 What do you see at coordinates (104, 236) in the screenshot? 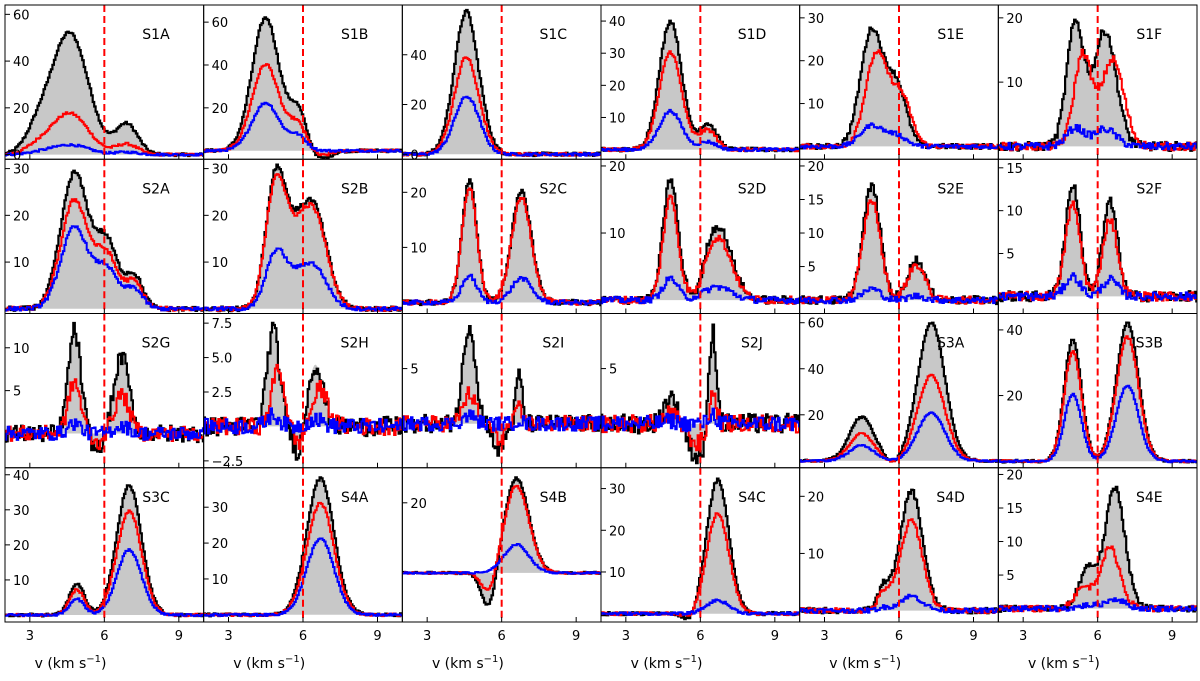
I see `panel-S2A: 10 20 30 S2A` at bounding box center [104, 236].